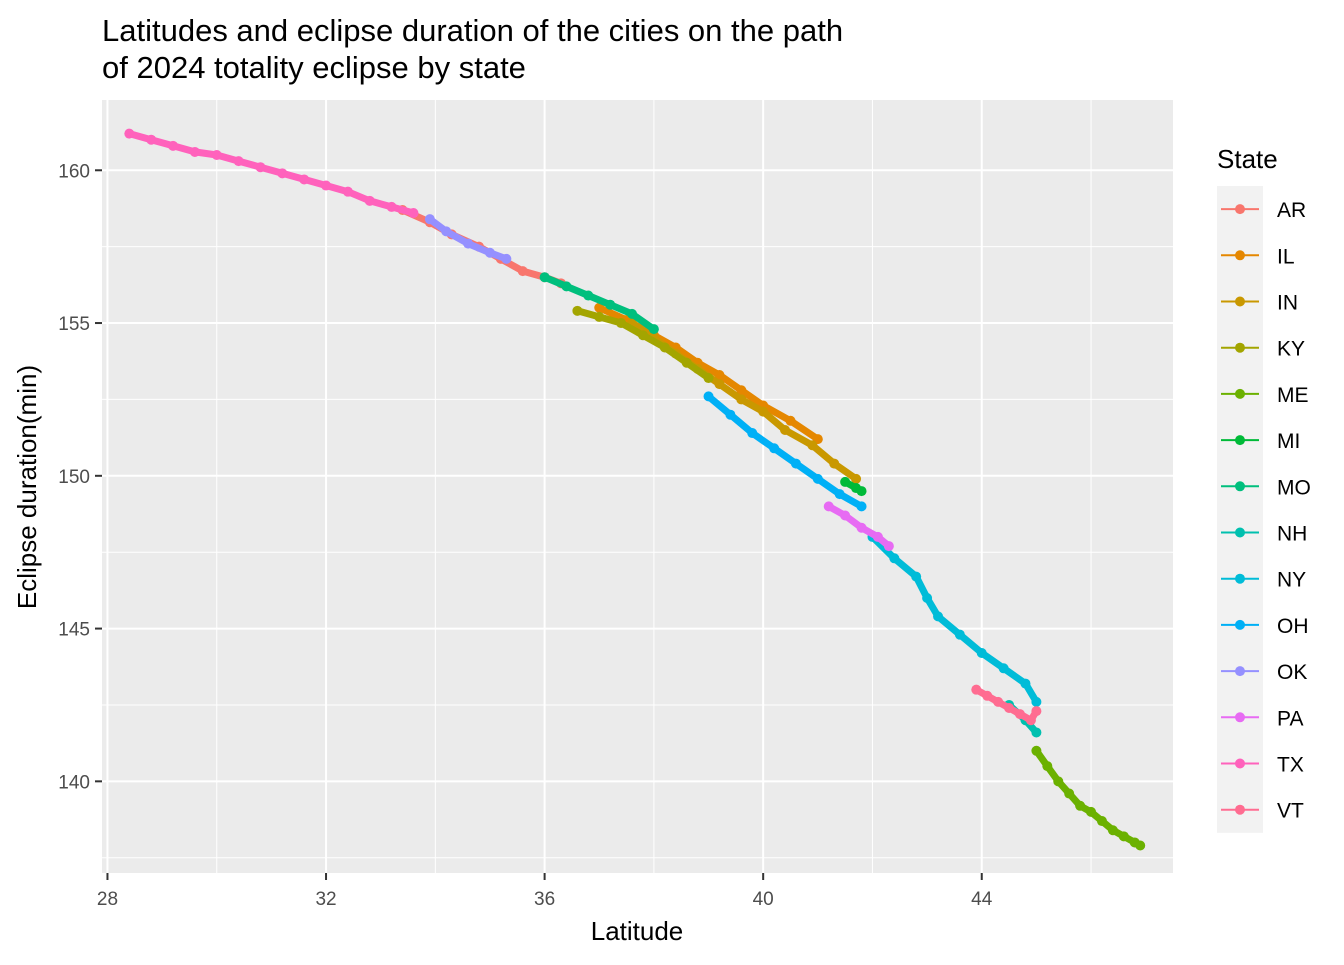 This screenshot has height=965, width=1344. What do you see at coordinates (27, 487) in the screenshot?
I see `y-axis-label: Eclipse duration(min)` at bounding box center [27, 487].